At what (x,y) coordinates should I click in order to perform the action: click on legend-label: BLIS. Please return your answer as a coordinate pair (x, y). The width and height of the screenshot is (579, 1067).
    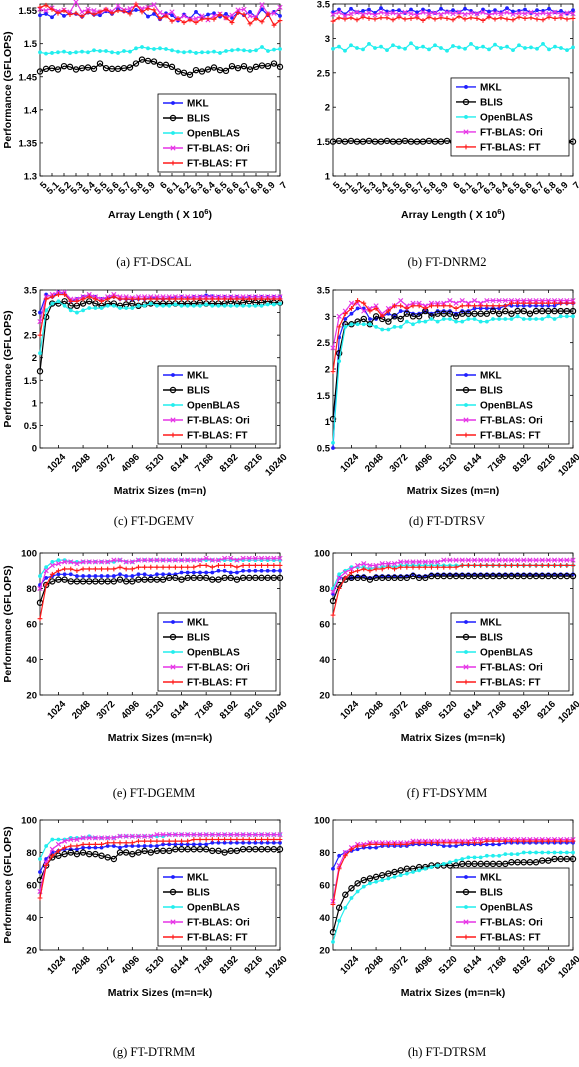
    Looking at the image, I should click on (198, 119).